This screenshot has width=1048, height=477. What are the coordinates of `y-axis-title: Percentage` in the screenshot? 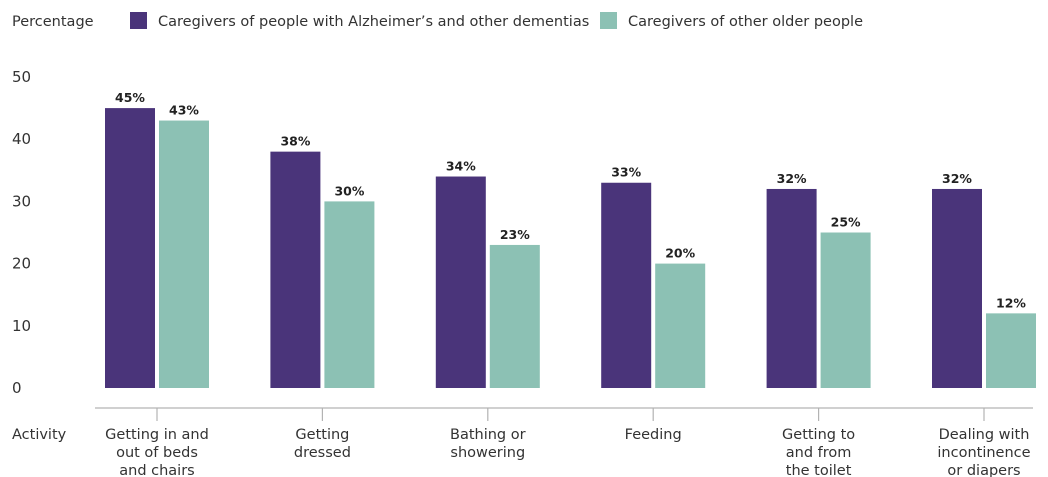 It's located at (53, 22).